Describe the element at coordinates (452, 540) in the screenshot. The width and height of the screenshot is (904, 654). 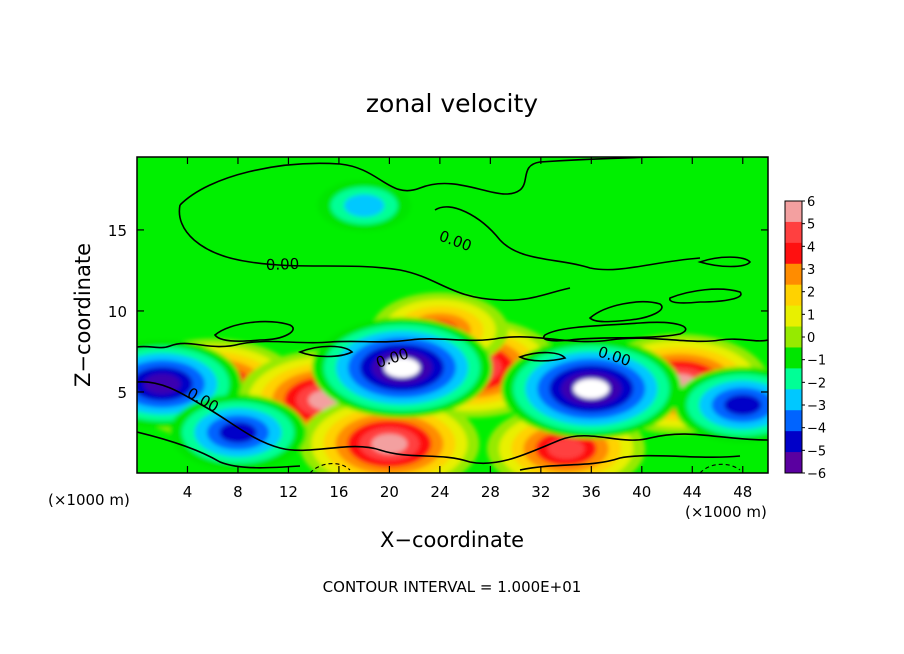
I see `x-axis-label: X−coordinate` at that location.